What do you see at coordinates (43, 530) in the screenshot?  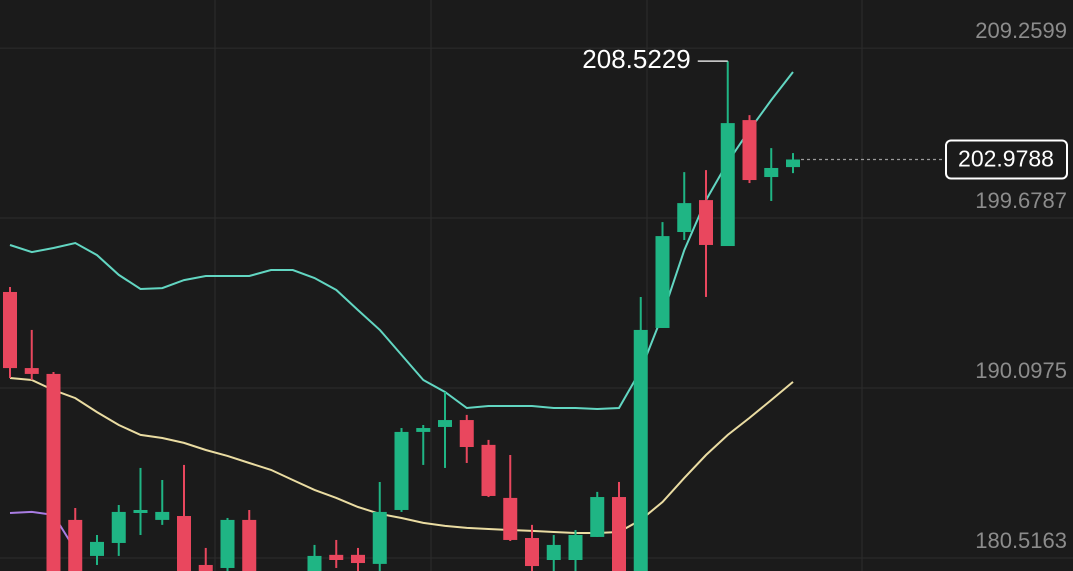 I see `overlay-line` at bounding box center [43, 530].